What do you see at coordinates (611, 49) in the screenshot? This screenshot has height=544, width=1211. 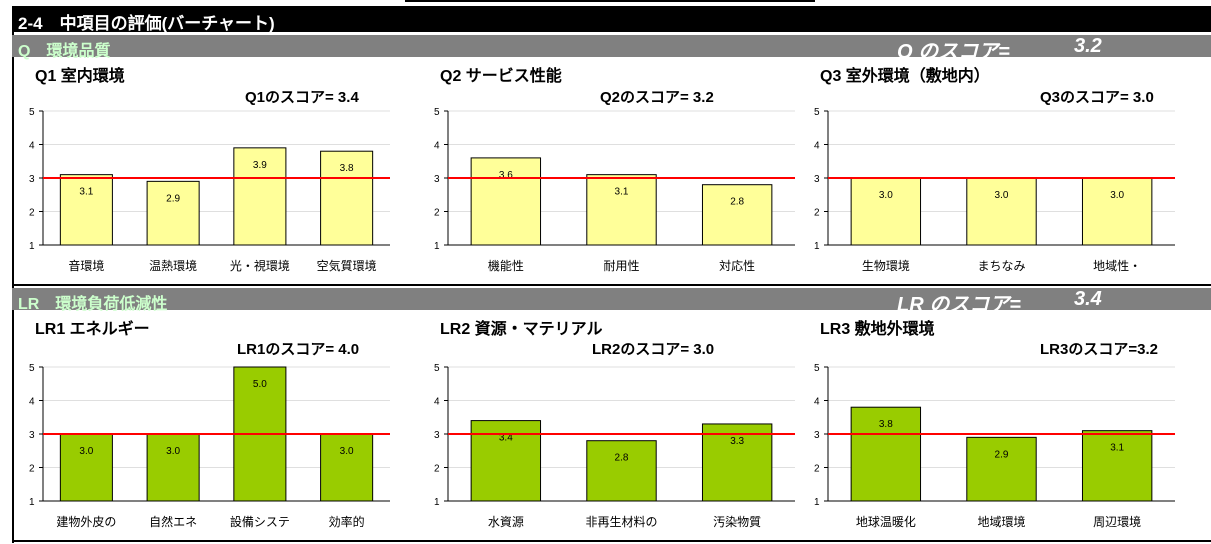 I see `section-bar-q: Q 環境品質 Q のスコア= 3.2` at bounding box center [611, 49].